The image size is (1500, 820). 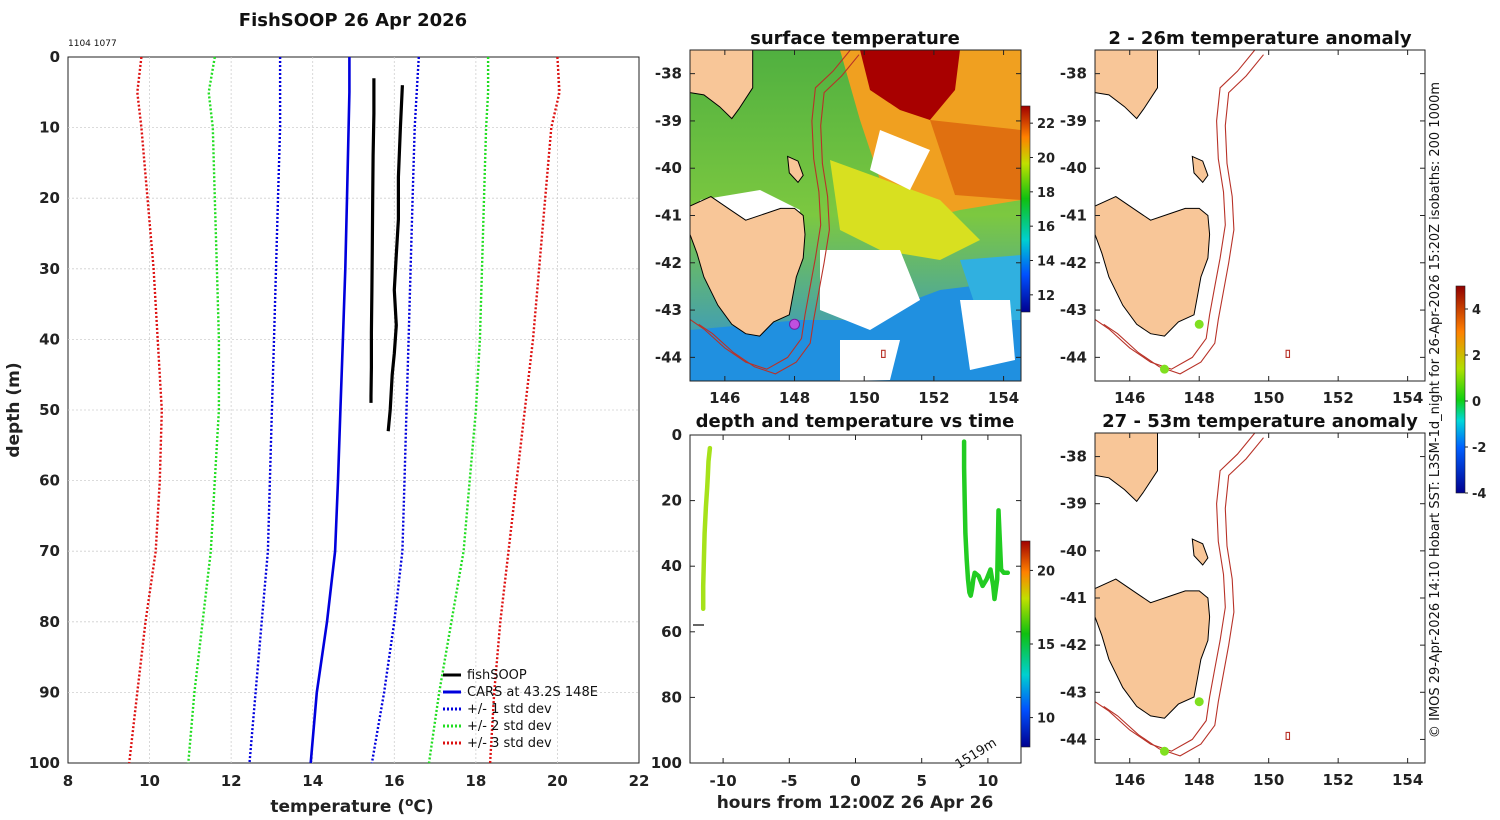 What do you see at coordinates (49, 198) in the screenshot?
I see `y-tick-label: 20` at bounding box center [49, 198].